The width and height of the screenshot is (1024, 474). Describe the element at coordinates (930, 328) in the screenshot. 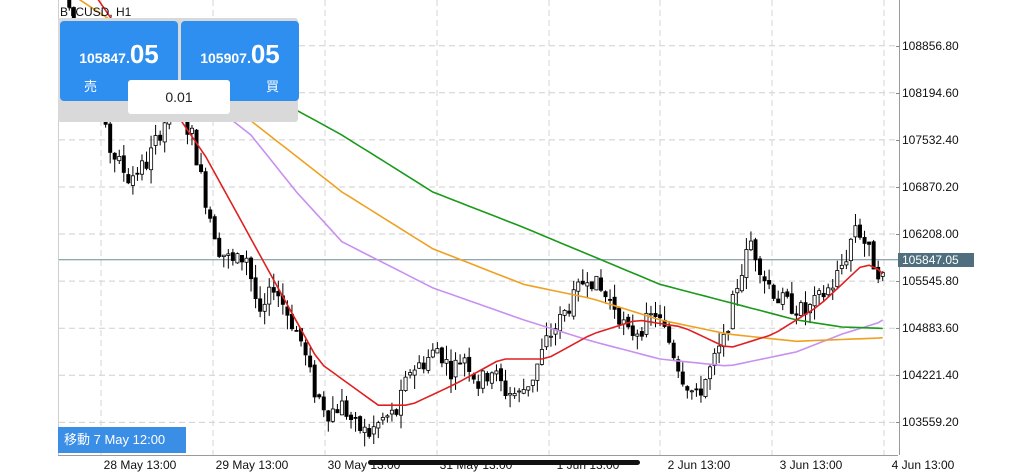

I see `price-tick-text: 104883.60` at that location.